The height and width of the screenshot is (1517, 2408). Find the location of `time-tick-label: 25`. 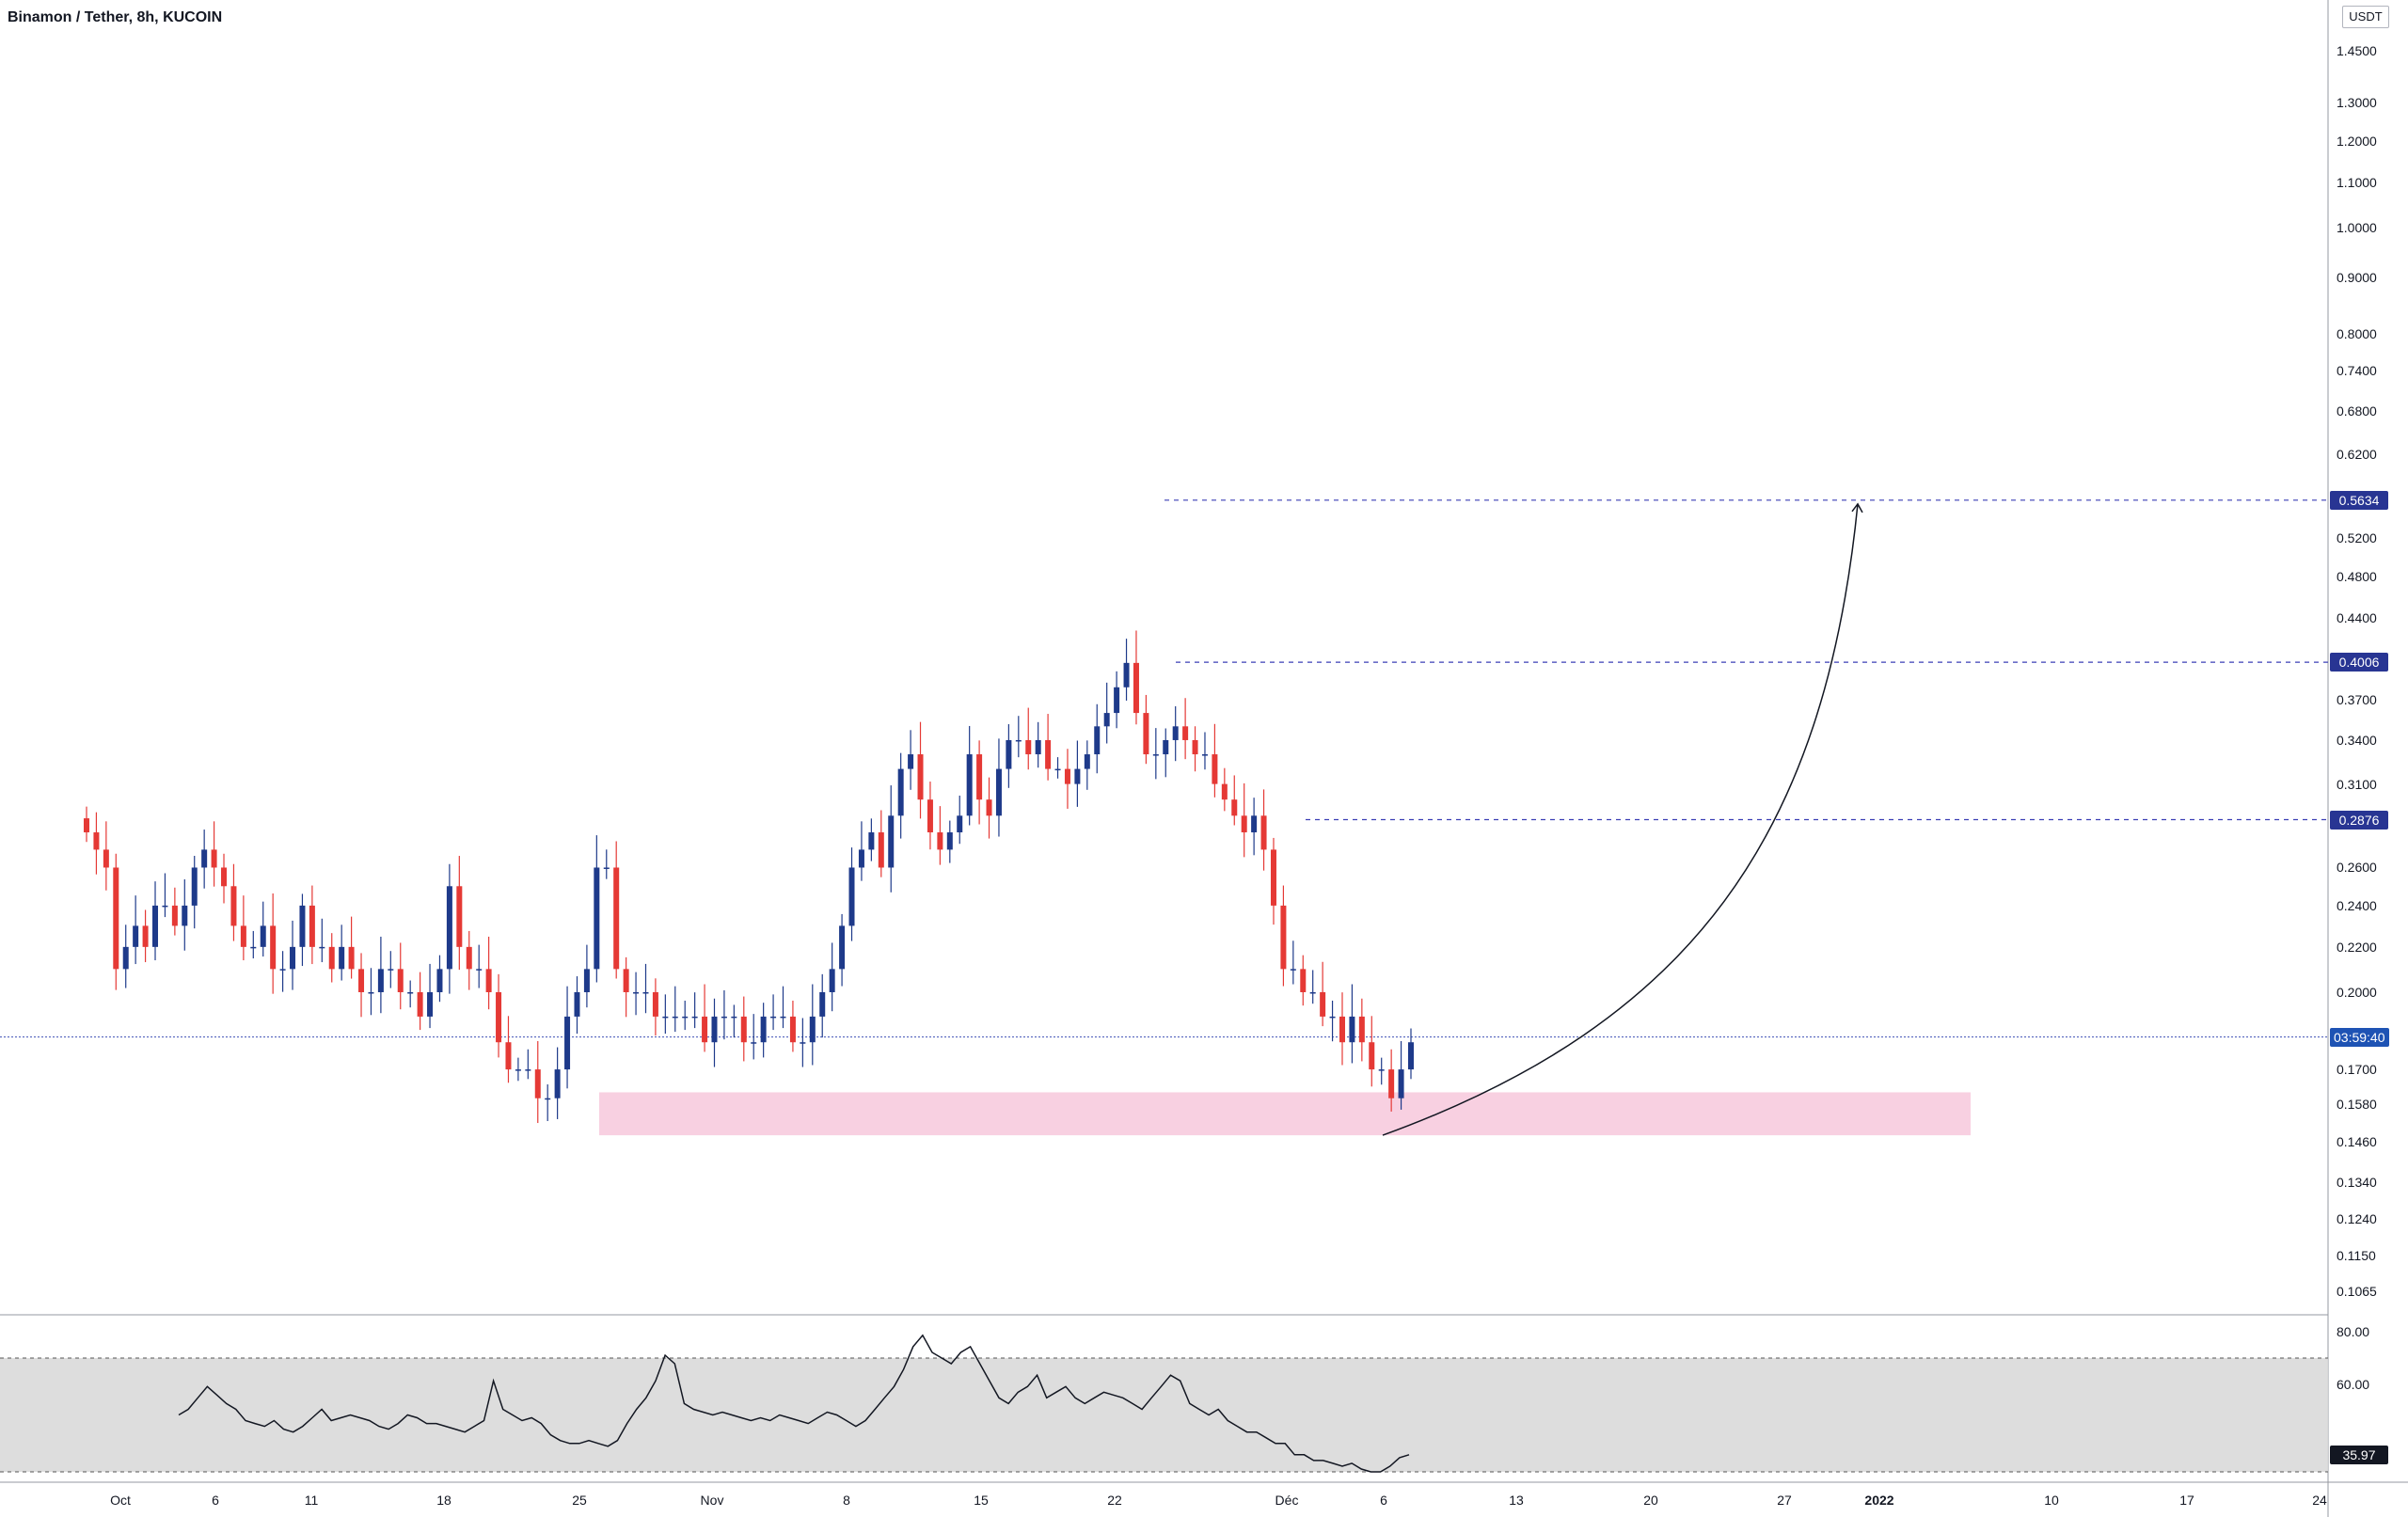

time-tick-label: 25 is located at coordinates (580, 1500).